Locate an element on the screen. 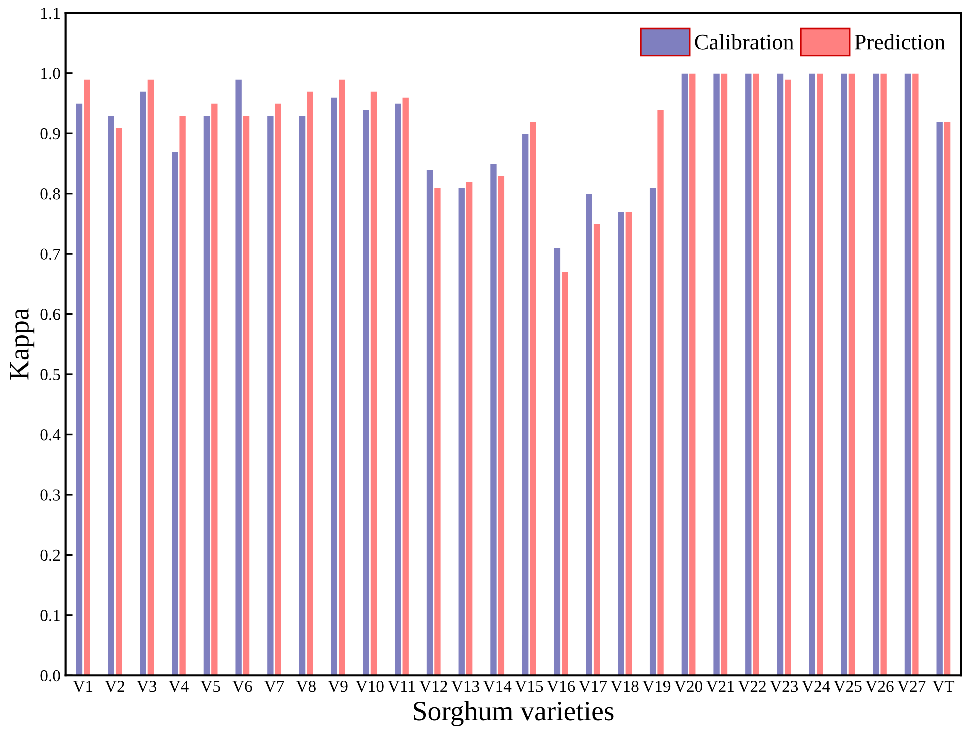  y-tick-label: 0.4 is located at coordinates (50, 435).